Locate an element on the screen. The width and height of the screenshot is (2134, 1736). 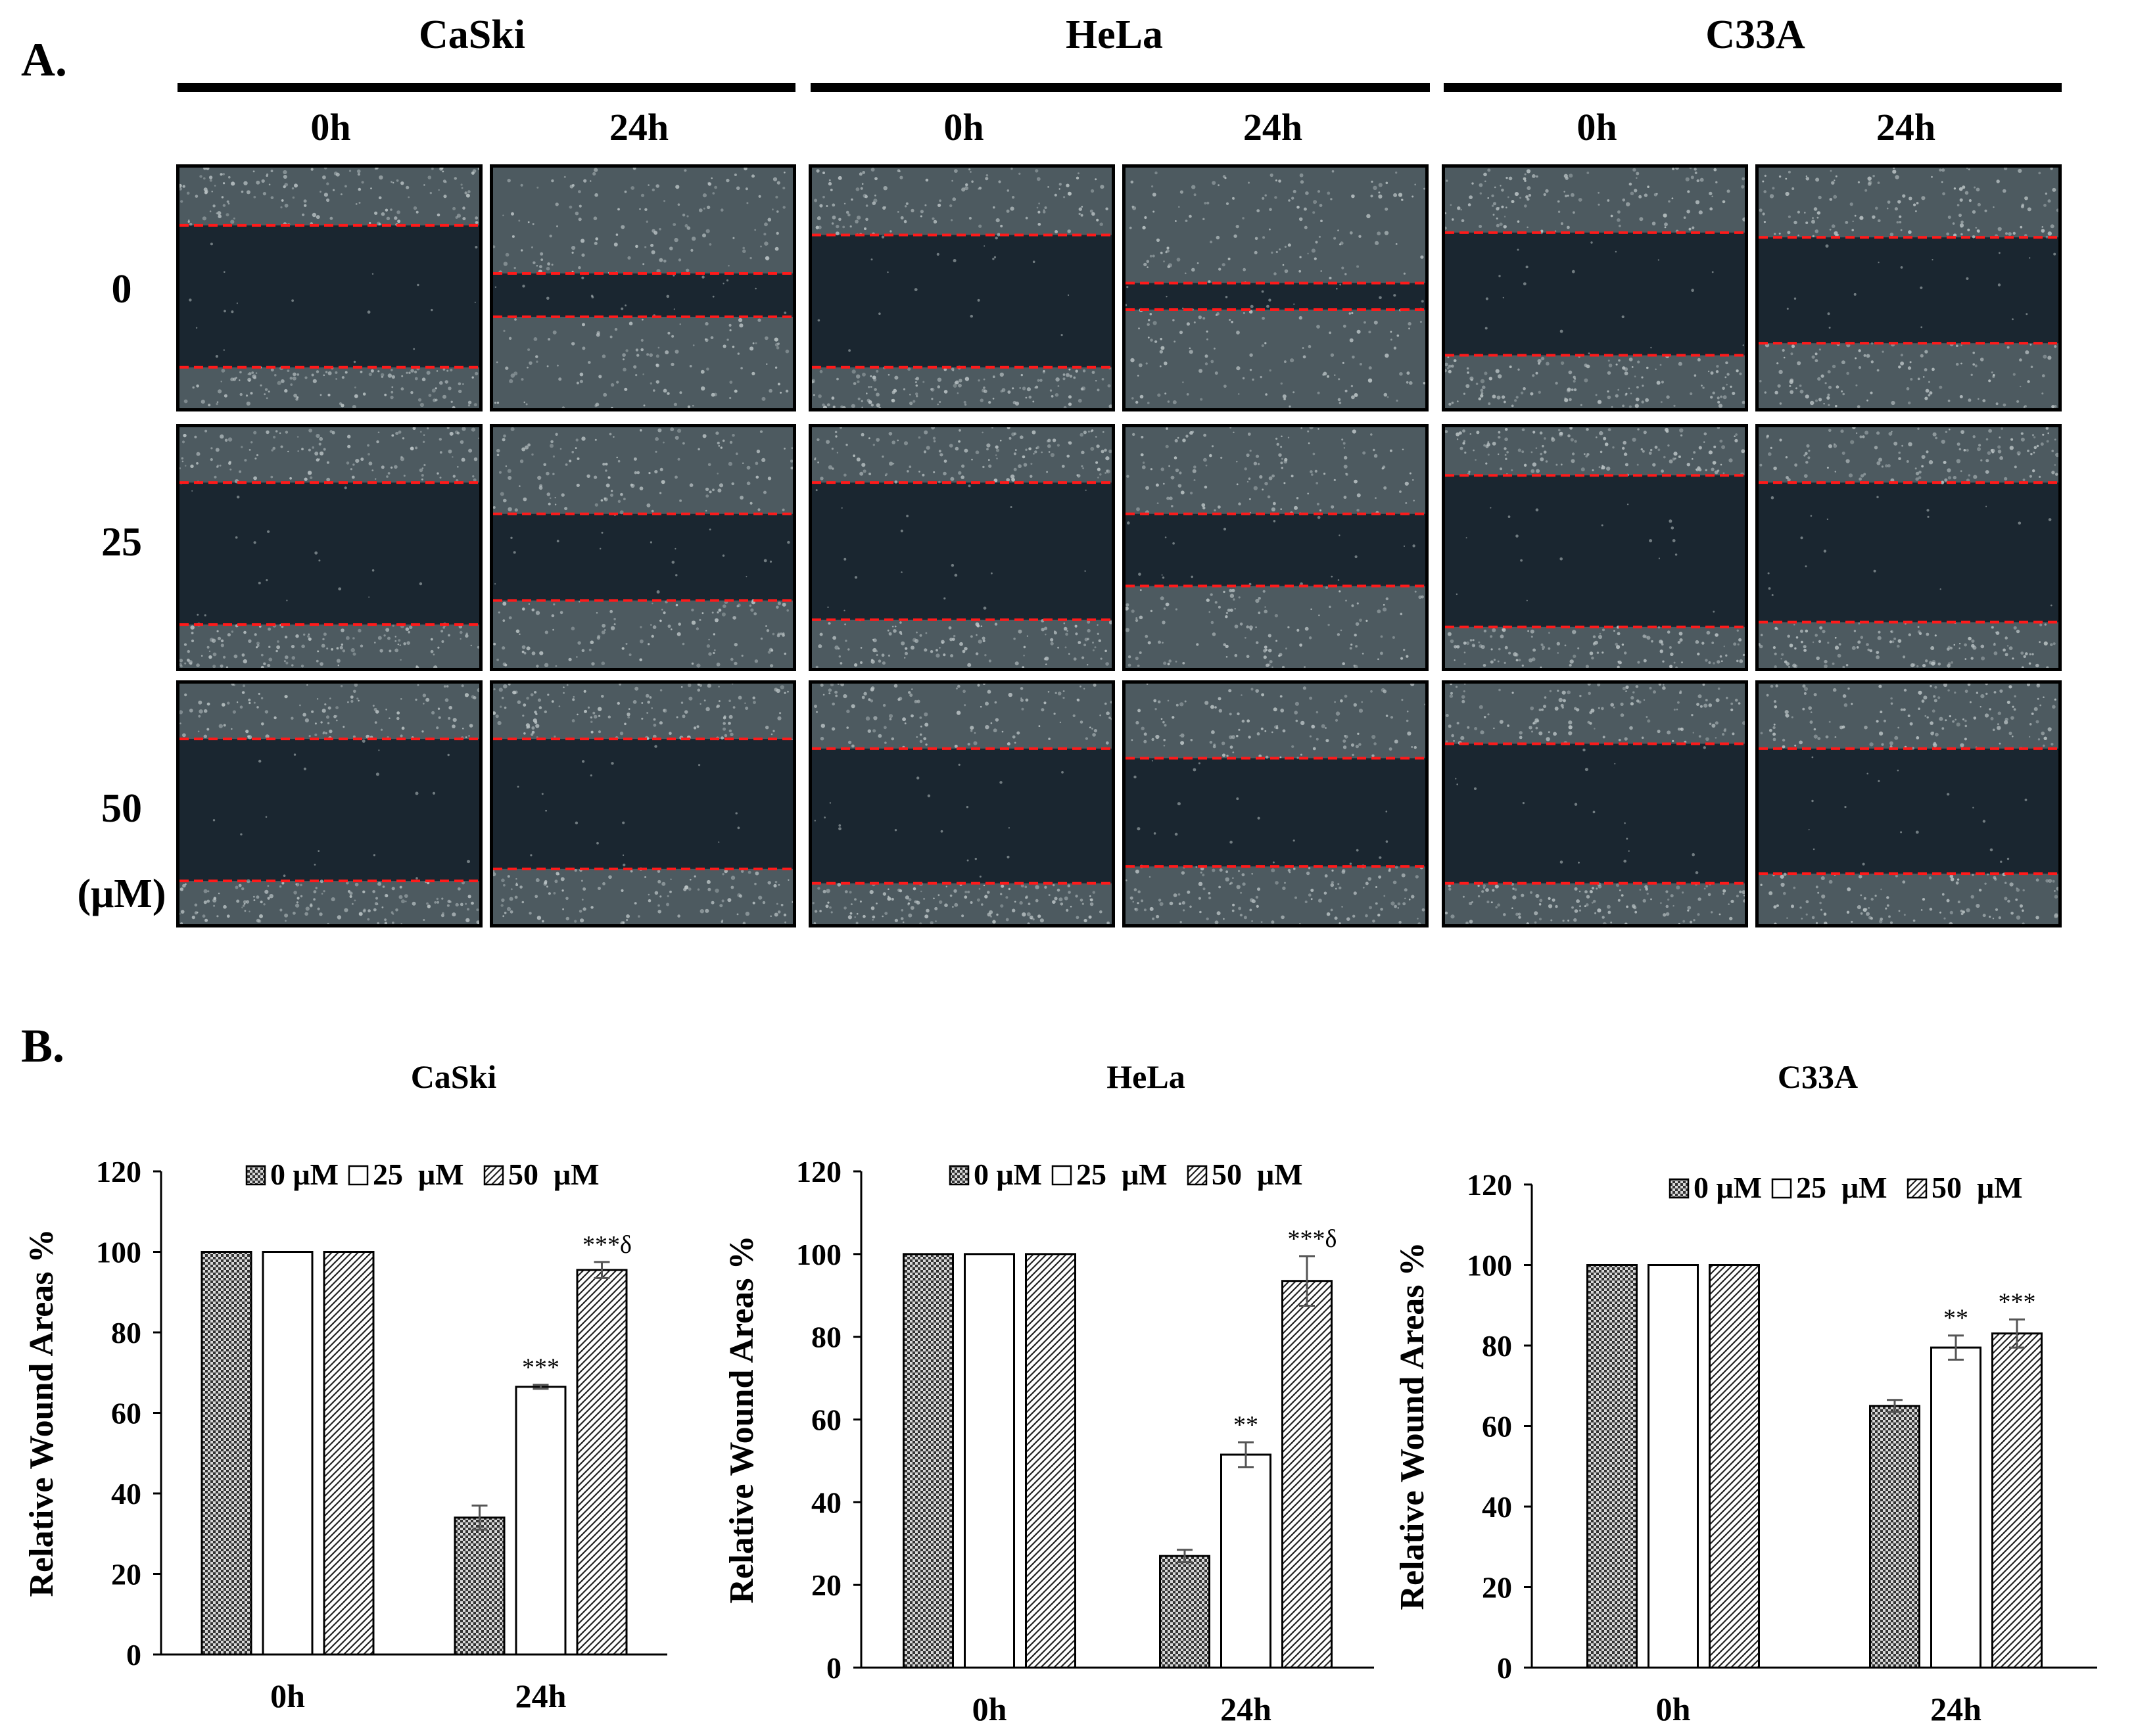
x-tick-label: 0h is located at coordinates (1673, 1709).